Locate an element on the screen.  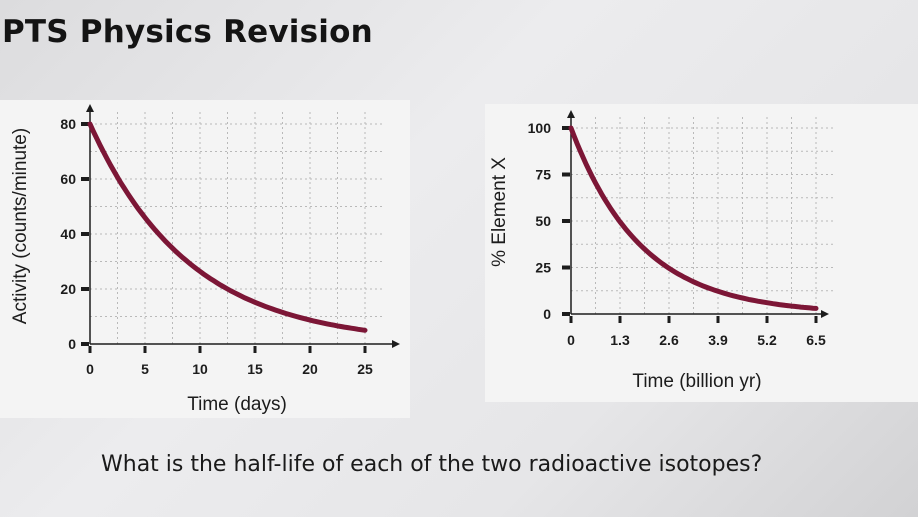
x-tick-label: 5 is located at coordinates (145, 369).